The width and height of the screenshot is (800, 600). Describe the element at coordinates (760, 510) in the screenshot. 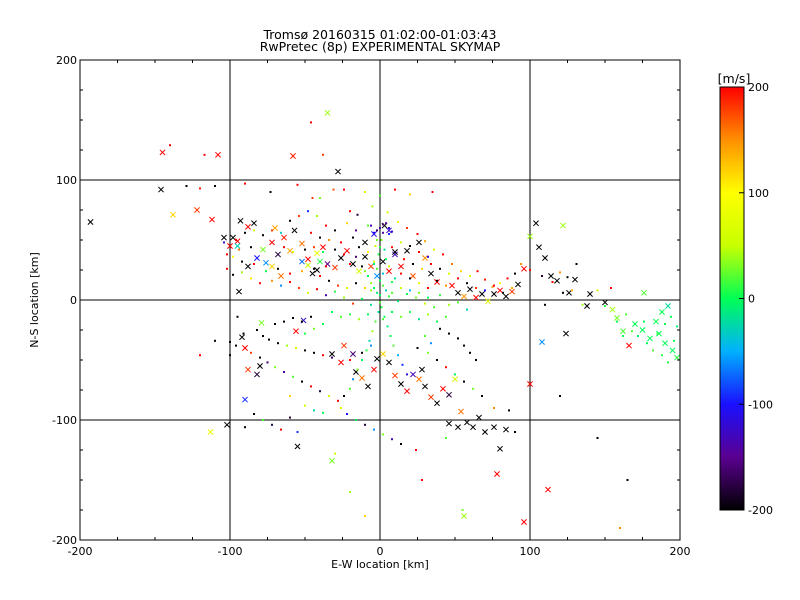

I see `colorbar-tick-label: -200` at that location.